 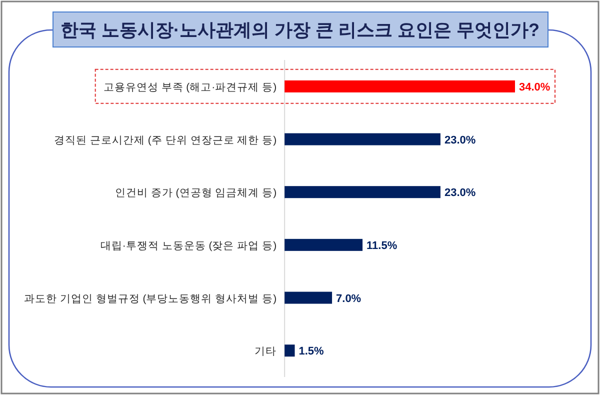 What do you see at coordinates (349, 298) in the screenshot?
I see `data-label: 7.0%` at bounding box center [349, 298].